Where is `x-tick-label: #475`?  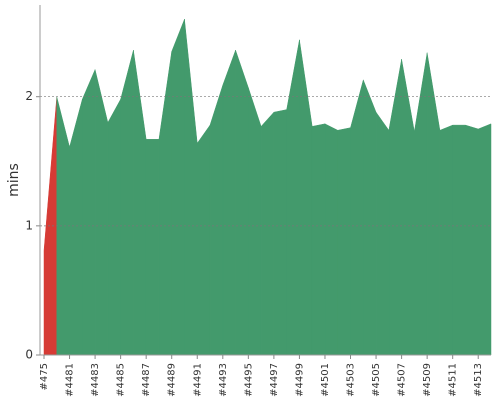 x-tick-label: #475 is located at coordinates (44, 376).